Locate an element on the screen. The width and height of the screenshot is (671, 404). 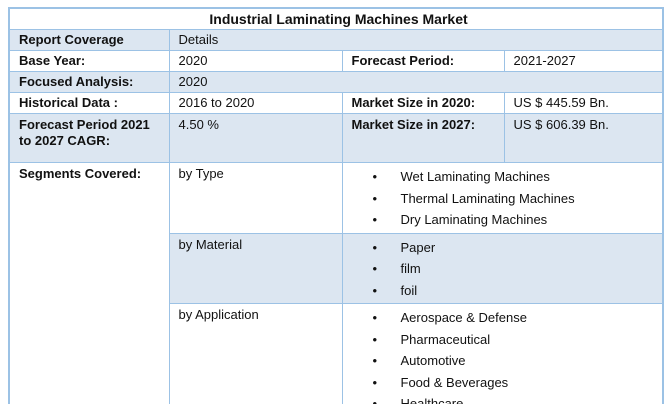
table-row-focused-analysis: Focused Analysis: 2020 is located at coordinates (336, 82).